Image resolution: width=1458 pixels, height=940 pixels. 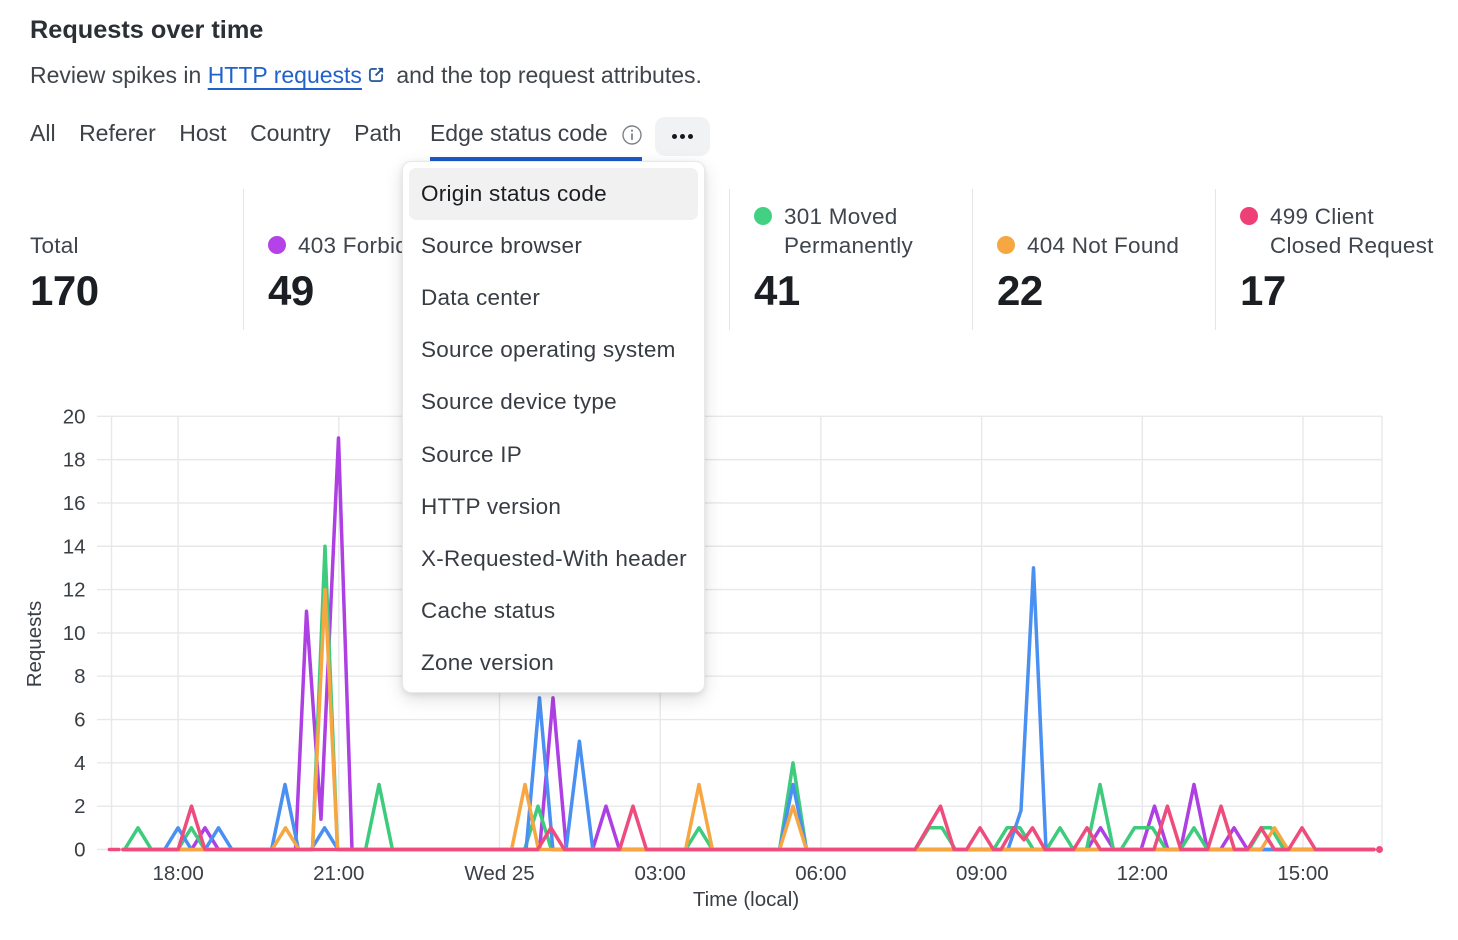 I want to click on svg-text: 10, so click(x=74, y=633).